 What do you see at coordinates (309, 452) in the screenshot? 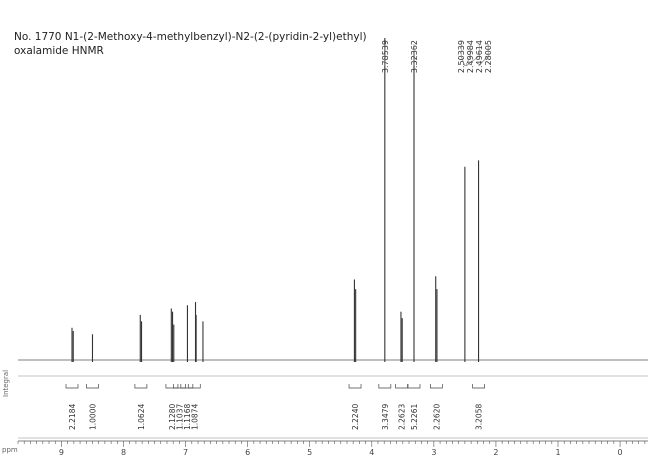
I see `ppm-tick-label: 5` at bounding box center [309, 452].